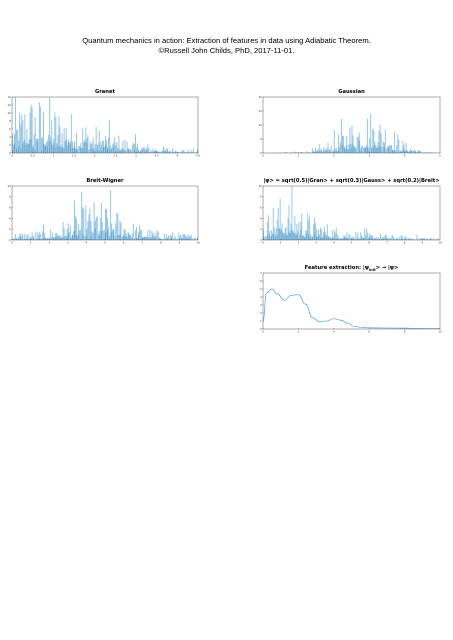 This screenshot has height=640, width=453. What do you see at coordinates (299, 243) in the screenshot?
I see `x-tick-label: 2` at bounding box center [299, 243].